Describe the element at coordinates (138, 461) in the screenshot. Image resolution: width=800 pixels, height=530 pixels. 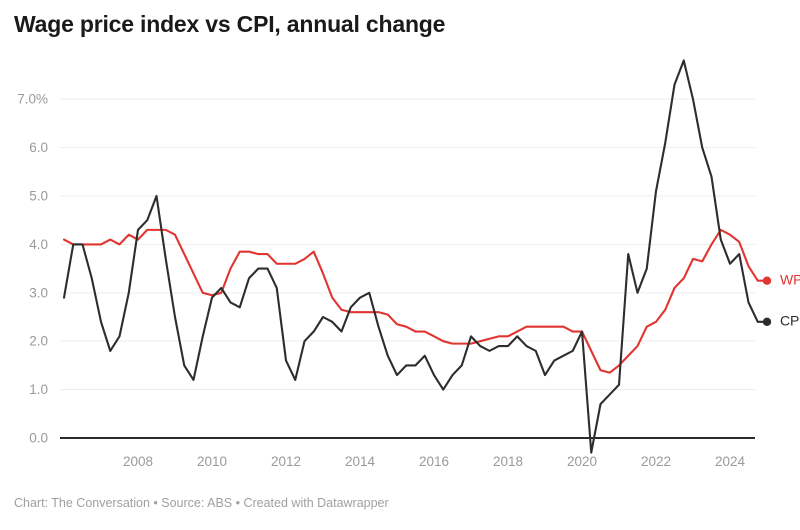
I see `xtick-label: 2008` at that location.